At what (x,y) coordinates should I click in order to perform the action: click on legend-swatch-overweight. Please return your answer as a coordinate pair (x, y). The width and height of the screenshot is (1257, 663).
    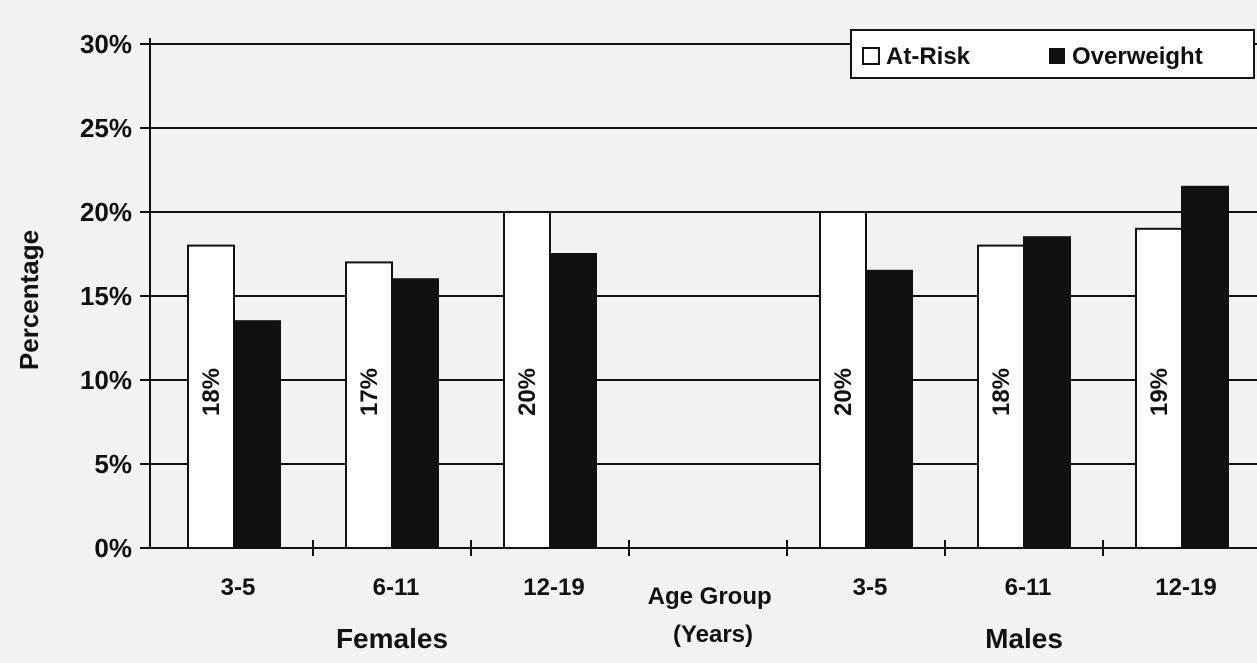
    Looking at the image, I should click on (1057, 56).